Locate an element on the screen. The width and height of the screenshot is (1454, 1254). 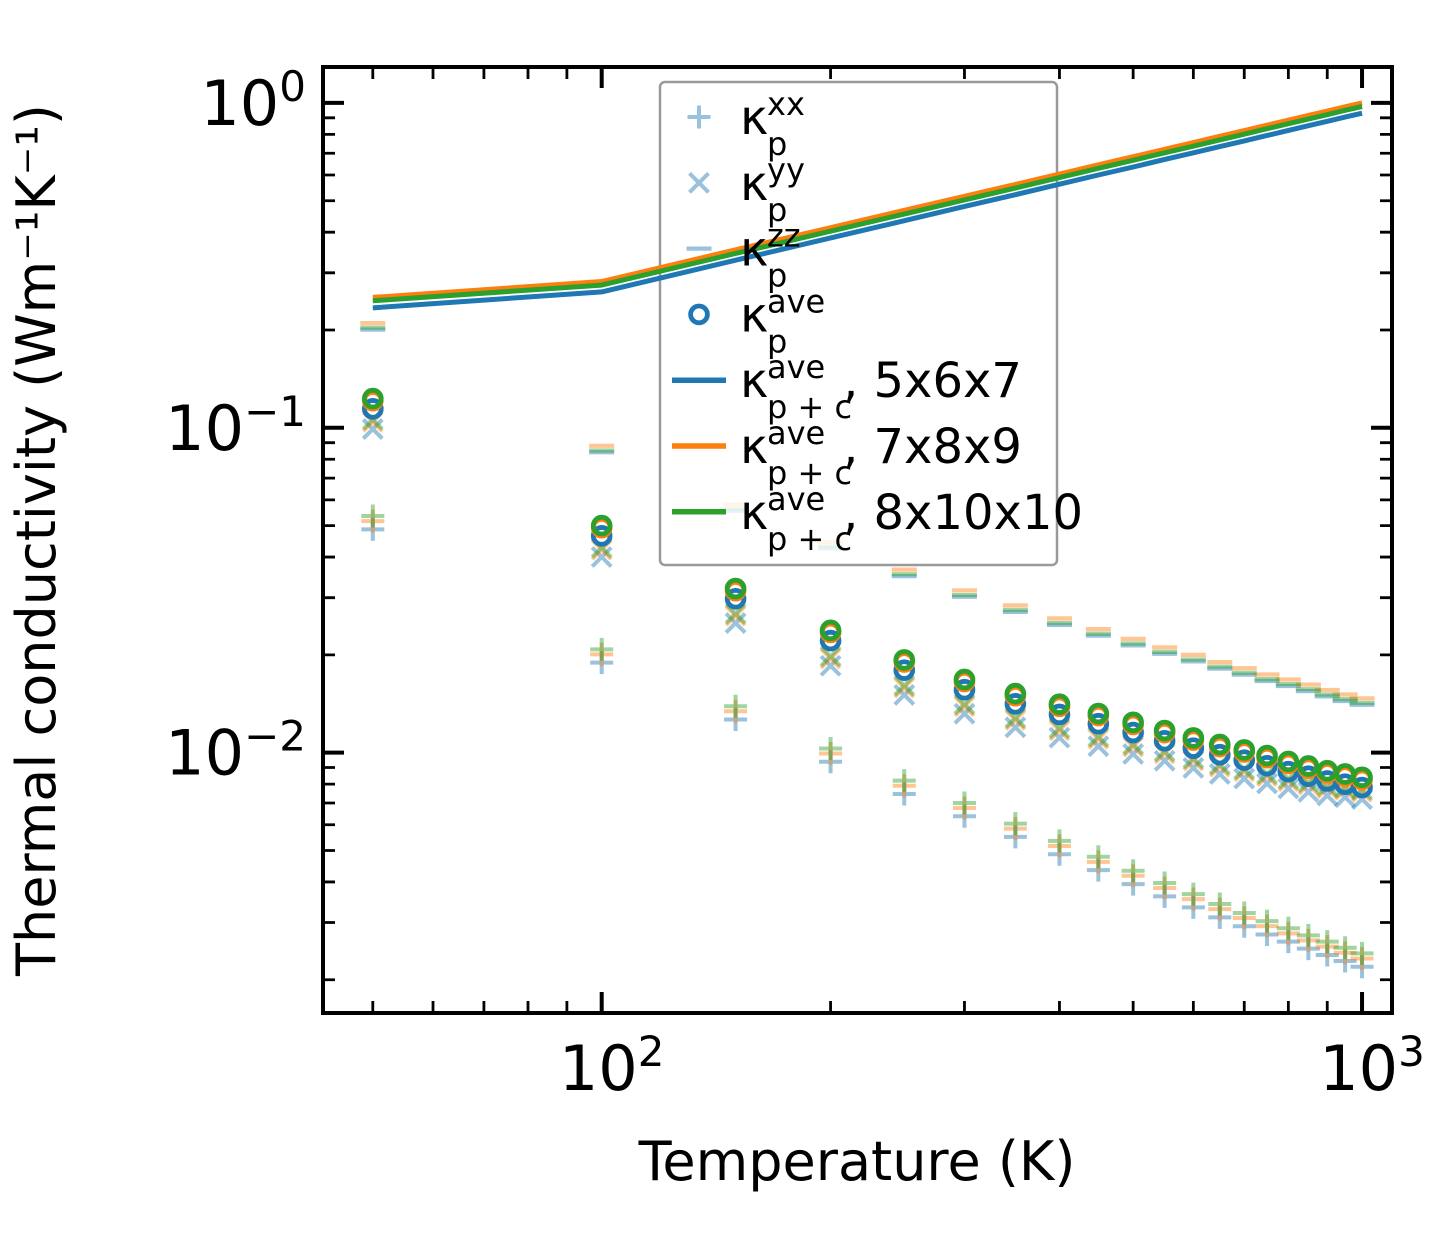
legend-sample-ave-p is located at coordinates (699, 314).